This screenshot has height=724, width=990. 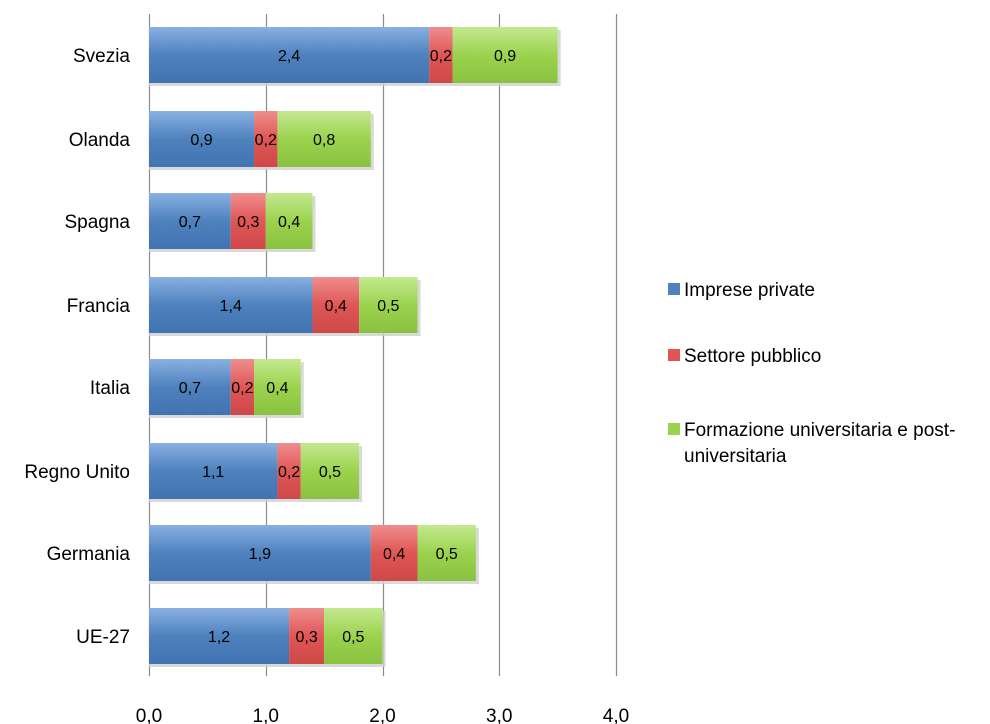 What do you see at coordinates (97, 222) in the screenshot?
I see `category-label: Spagna` at bounding box center [97, 222].